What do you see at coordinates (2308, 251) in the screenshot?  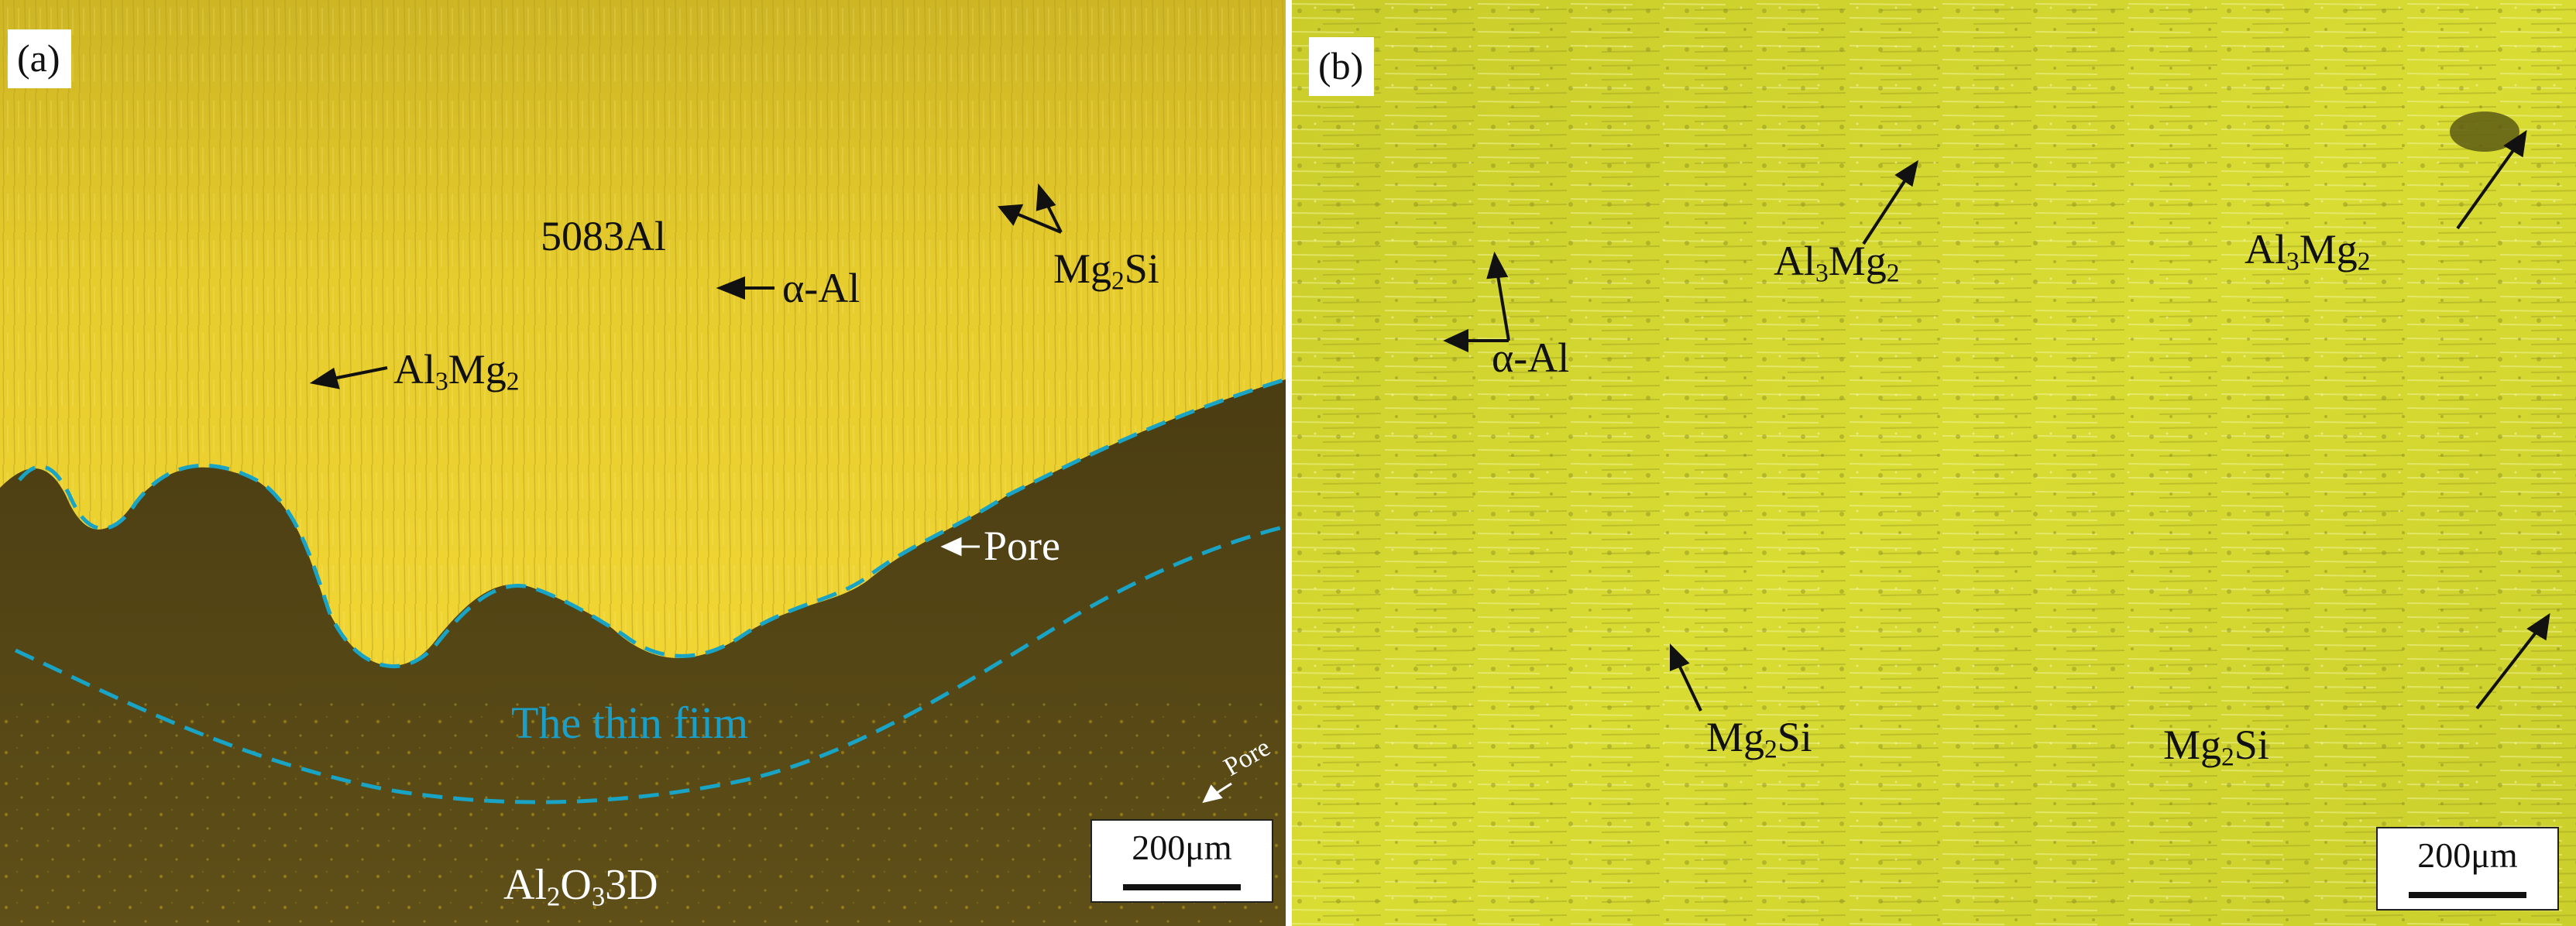 I see `label-al3mg2-right: Al3Mg2` at bounding box center [2308, 251].